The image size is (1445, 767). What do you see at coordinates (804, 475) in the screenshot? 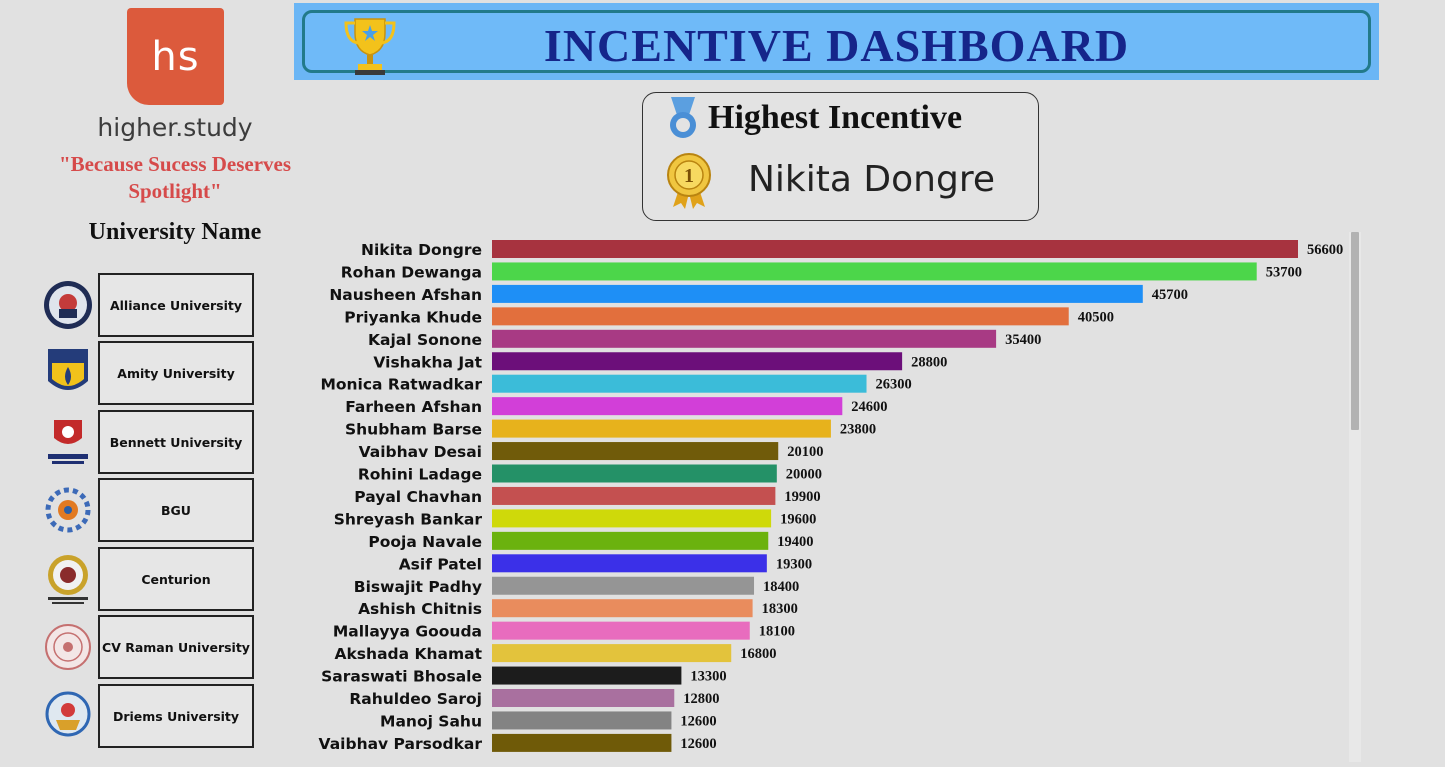
I see `bar-value-label: 20000` at bounding box center [804, 475].